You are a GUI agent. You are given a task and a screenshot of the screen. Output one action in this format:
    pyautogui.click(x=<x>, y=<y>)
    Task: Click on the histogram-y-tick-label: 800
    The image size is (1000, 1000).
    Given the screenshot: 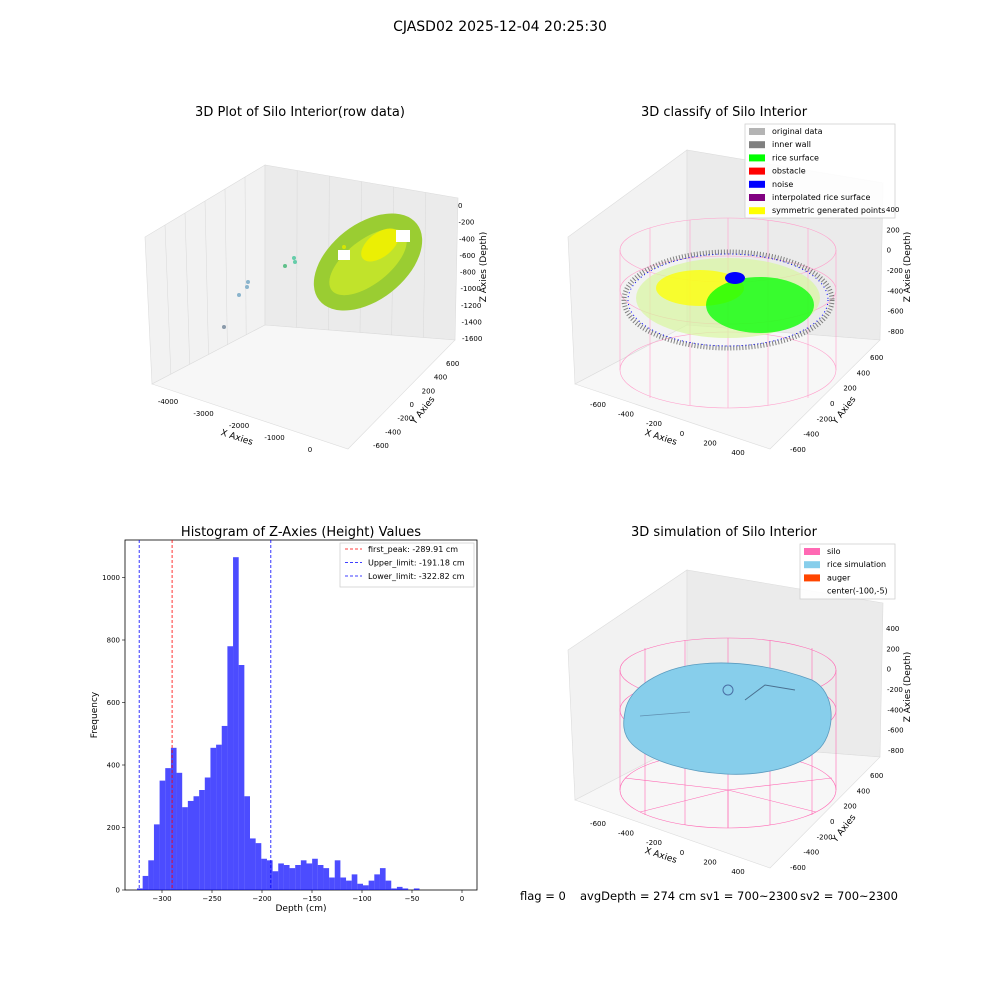 What is the action you would take?
    pyautogui.click(x=113, y=641)
    